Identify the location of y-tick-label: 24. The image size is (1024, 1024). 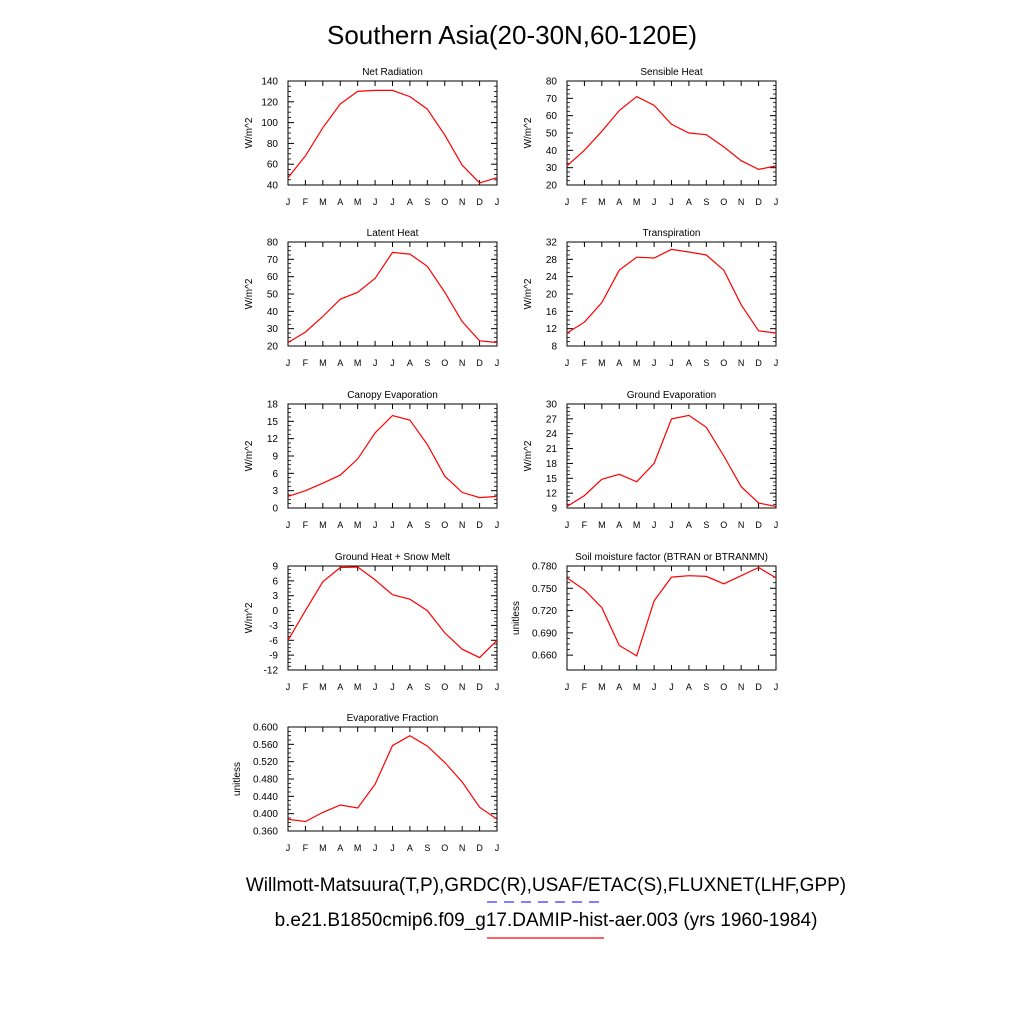
(552, 434).